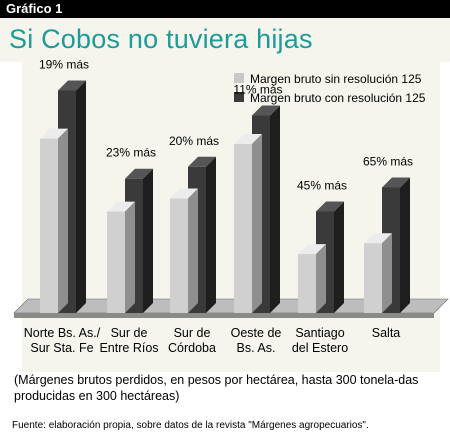  What do you see at coordinates (131, 153) in the screenshot?
I see `data-label: 23% más` at bounding box center [131, 153].